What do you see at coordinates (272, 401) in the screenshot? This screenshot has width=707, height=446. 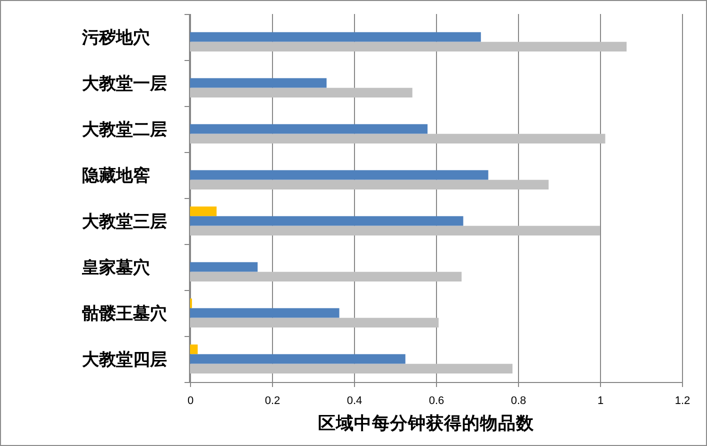 I see `x-tick-label: 0.2` at bounding box center [272, 401].